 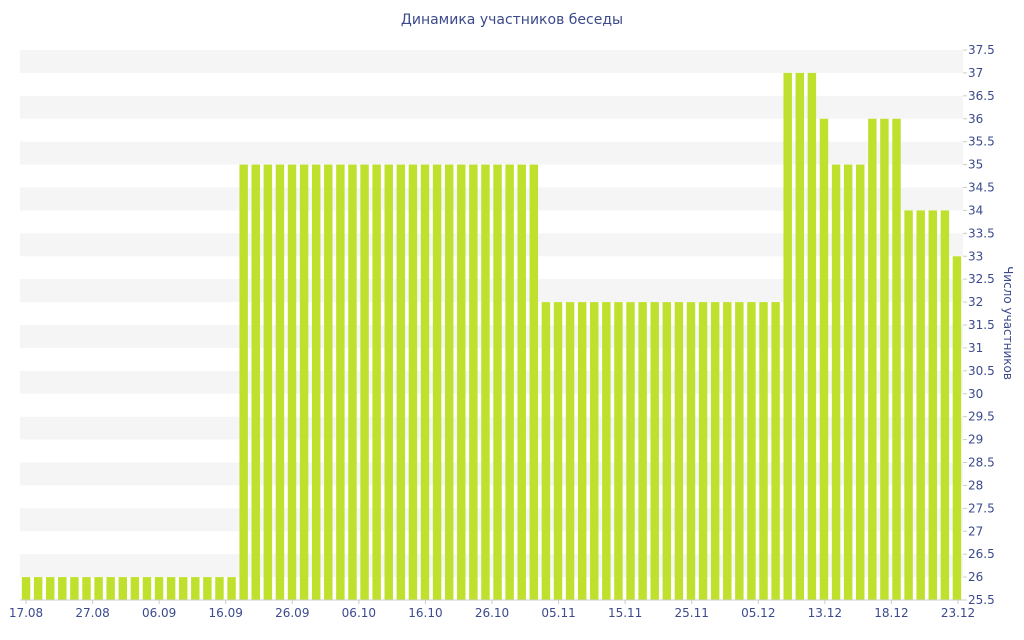 What do you see at coordinates (981, 600) in the screenshot?
I see `y-tick-label: 25.5` at bounding box center [981, 600].